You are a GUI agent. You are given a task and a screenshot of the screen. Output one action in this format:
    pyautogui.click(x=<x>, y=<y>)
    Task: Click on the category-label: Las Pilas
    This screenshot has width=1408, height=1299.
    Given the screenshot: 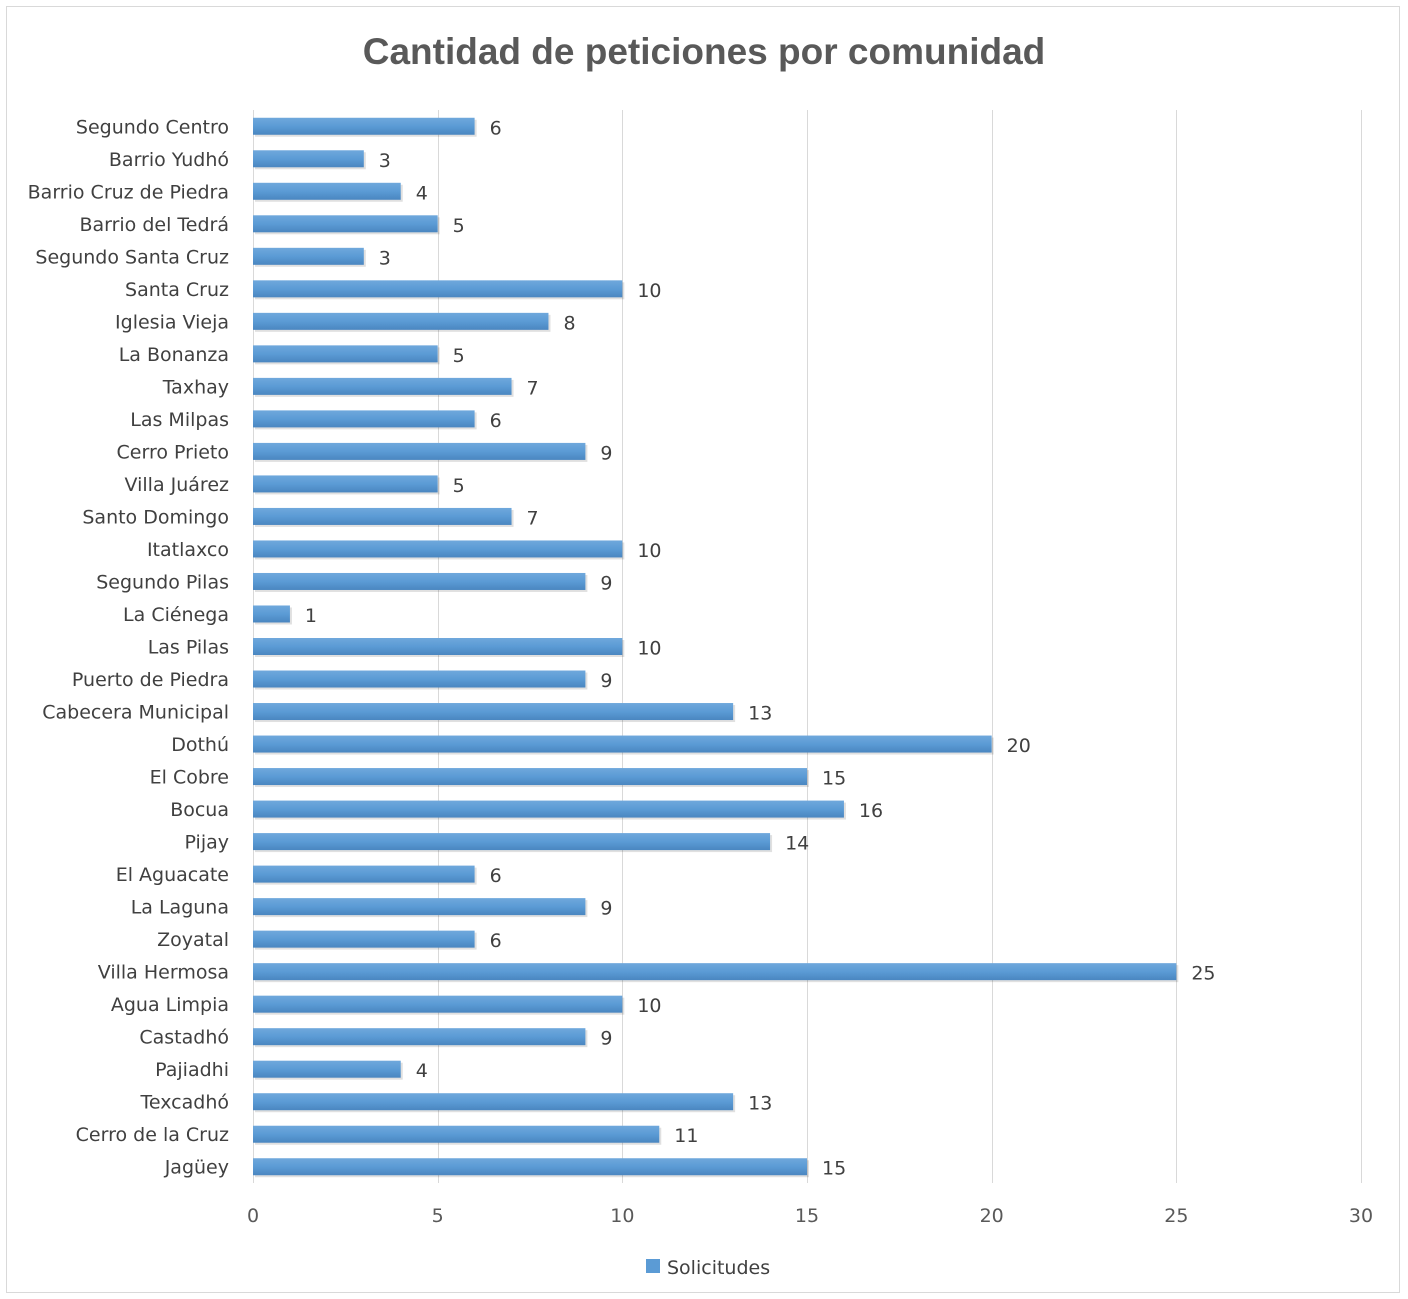 What is the action you would take?
    pyautogui.click(x=188, y=648)
    